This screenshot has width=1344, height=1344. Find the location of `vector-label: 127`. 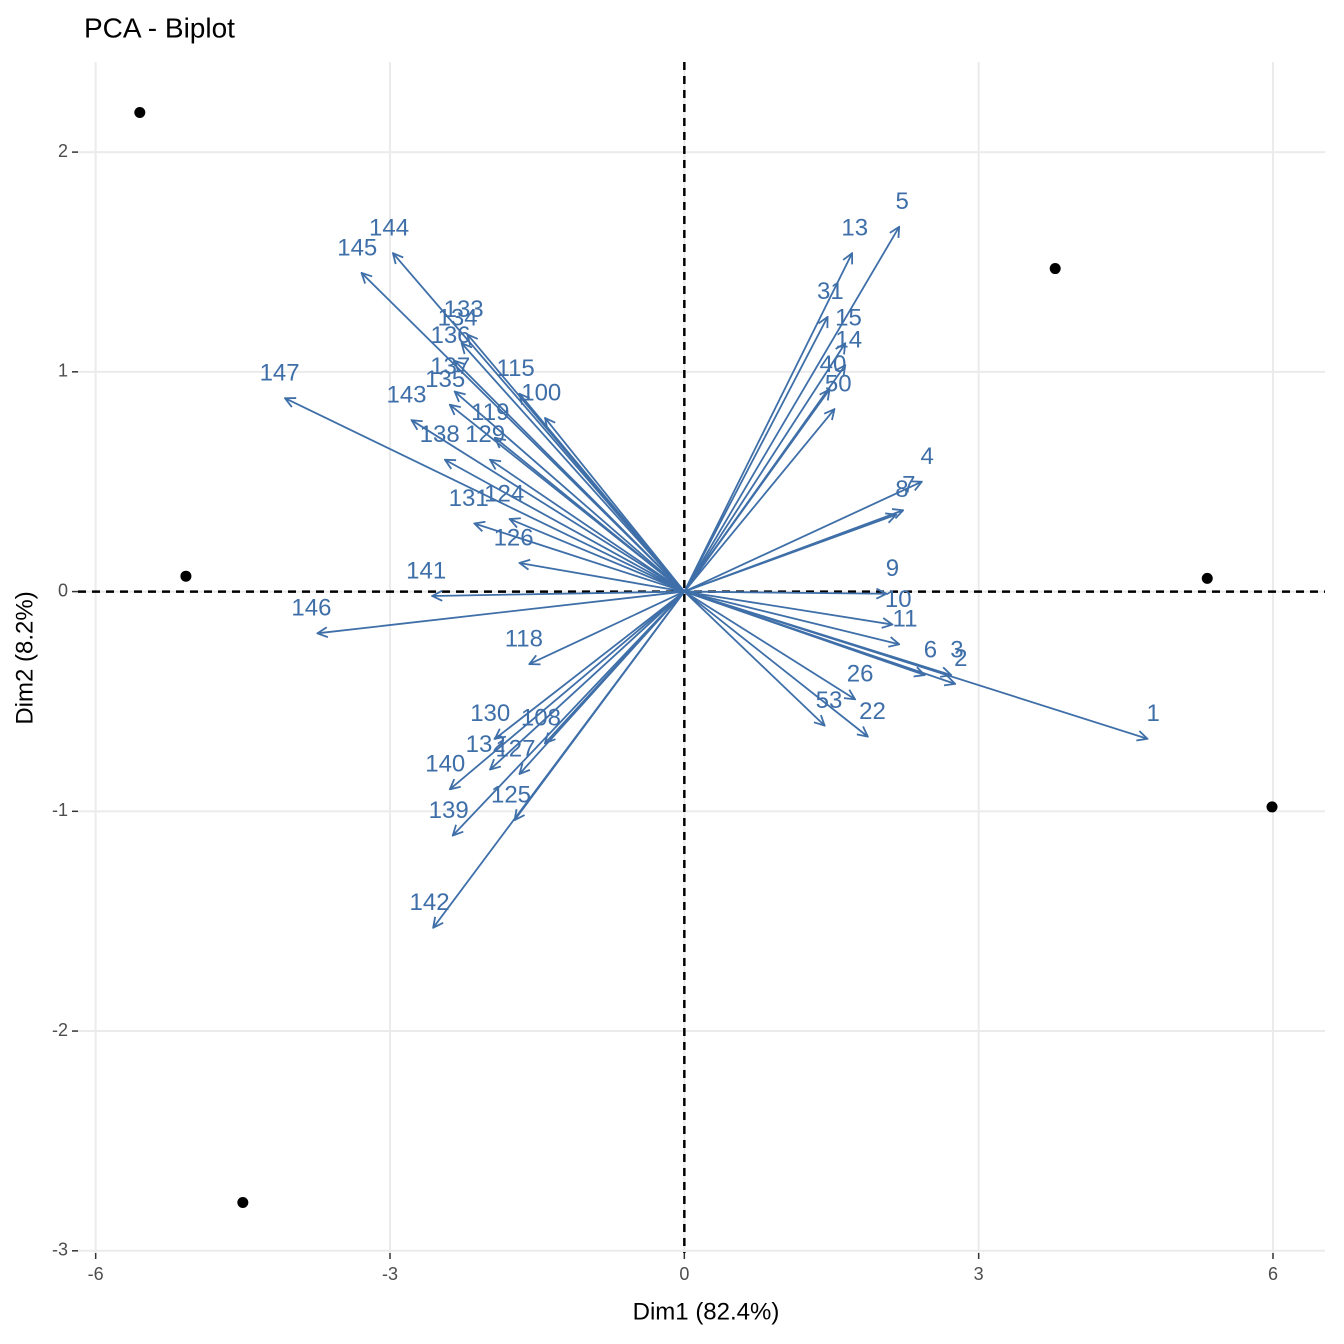

vector-label: 127 is located at coordinates (515, 748).